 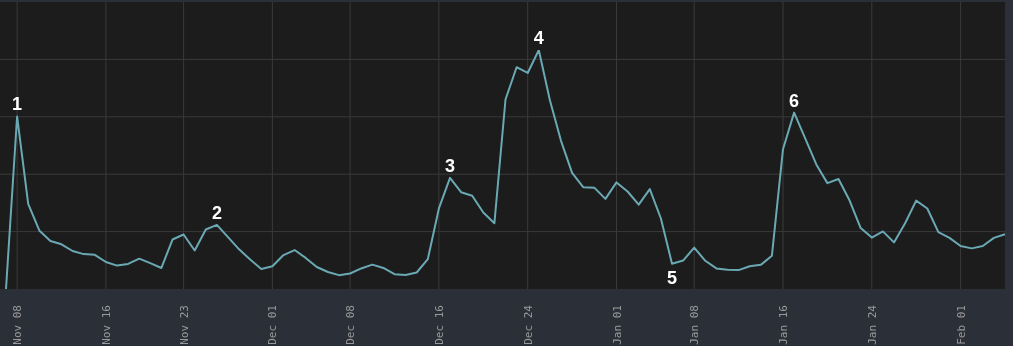 I want to click on x-tick-label: Dec 16, so click(x=439, y=325).